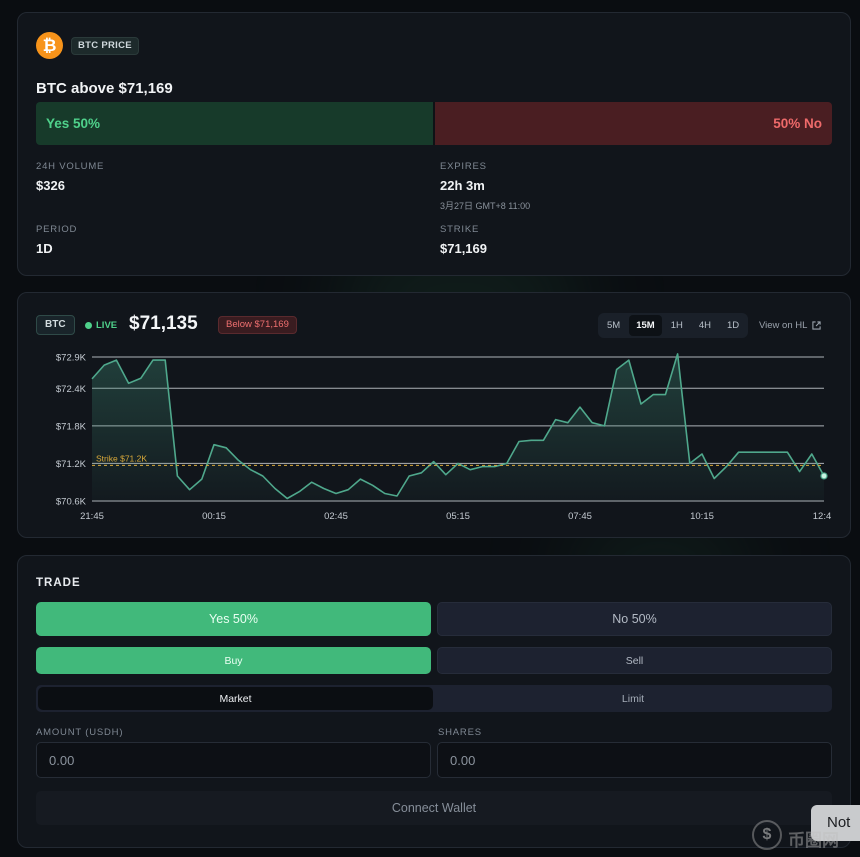  What do you see at coordinates (645, 325) in the screenshot?
I see `timeframe-15m: 15M` at bounding box center [645, 325].